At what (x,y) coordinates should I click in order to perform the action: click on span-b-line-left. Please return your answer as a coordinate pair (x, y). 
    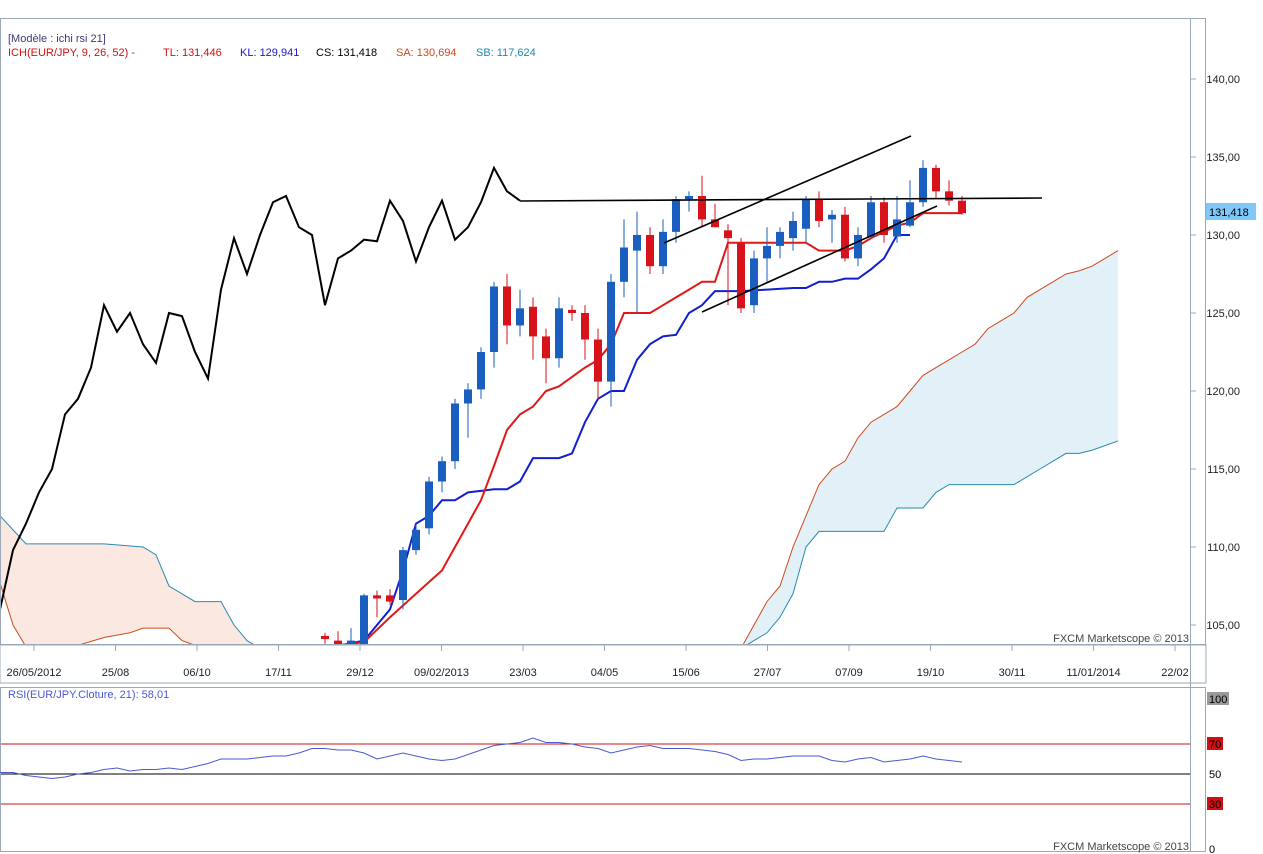
    Looking at the image, I should click on (127, 580).